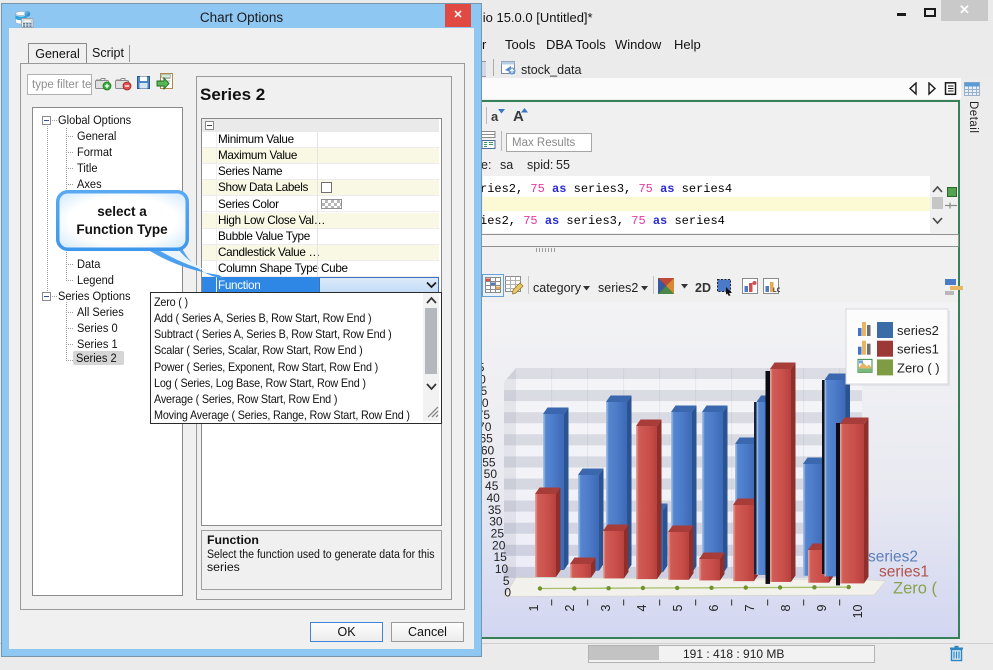 The width and height of the screenshot is (993, 670). Describe the element at coordinates (570, 607) in the screenshot. I see `svg-text: 2` at that location.